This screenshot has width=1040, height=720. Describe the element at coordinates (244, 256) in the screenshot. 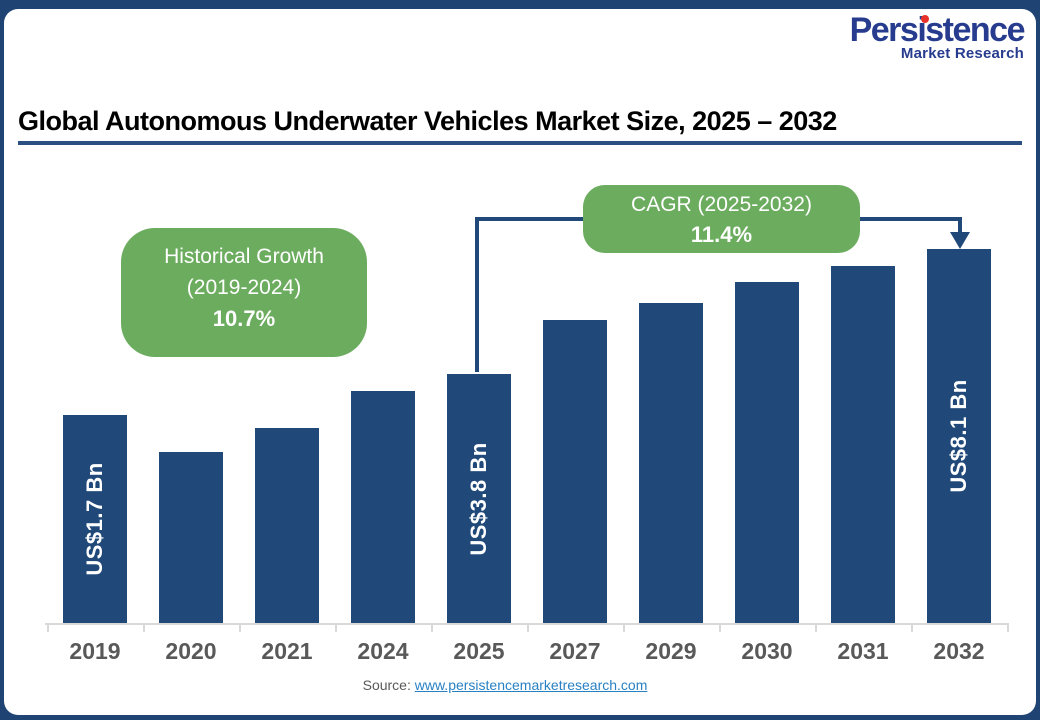

I see `historical-growth-line1: Historical Growth` at that location.